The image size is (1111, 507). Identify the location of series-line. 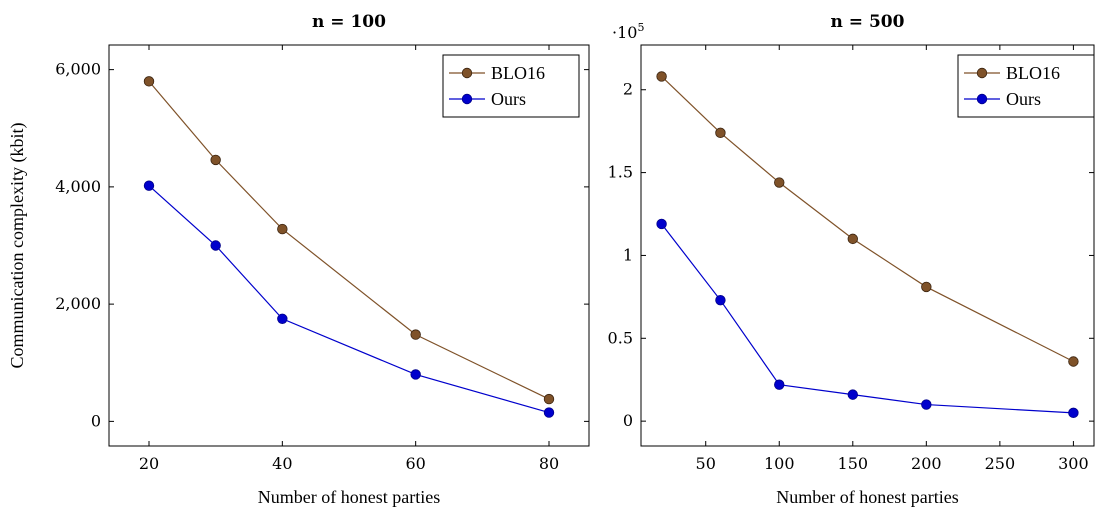
(867, 318).